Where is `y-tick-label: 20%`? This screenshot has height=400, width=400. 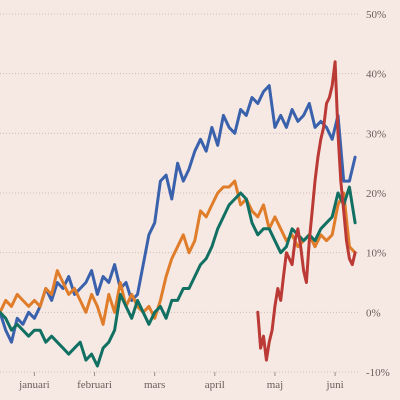 y-tick-label: 20% is located at coordinates (376, 194).